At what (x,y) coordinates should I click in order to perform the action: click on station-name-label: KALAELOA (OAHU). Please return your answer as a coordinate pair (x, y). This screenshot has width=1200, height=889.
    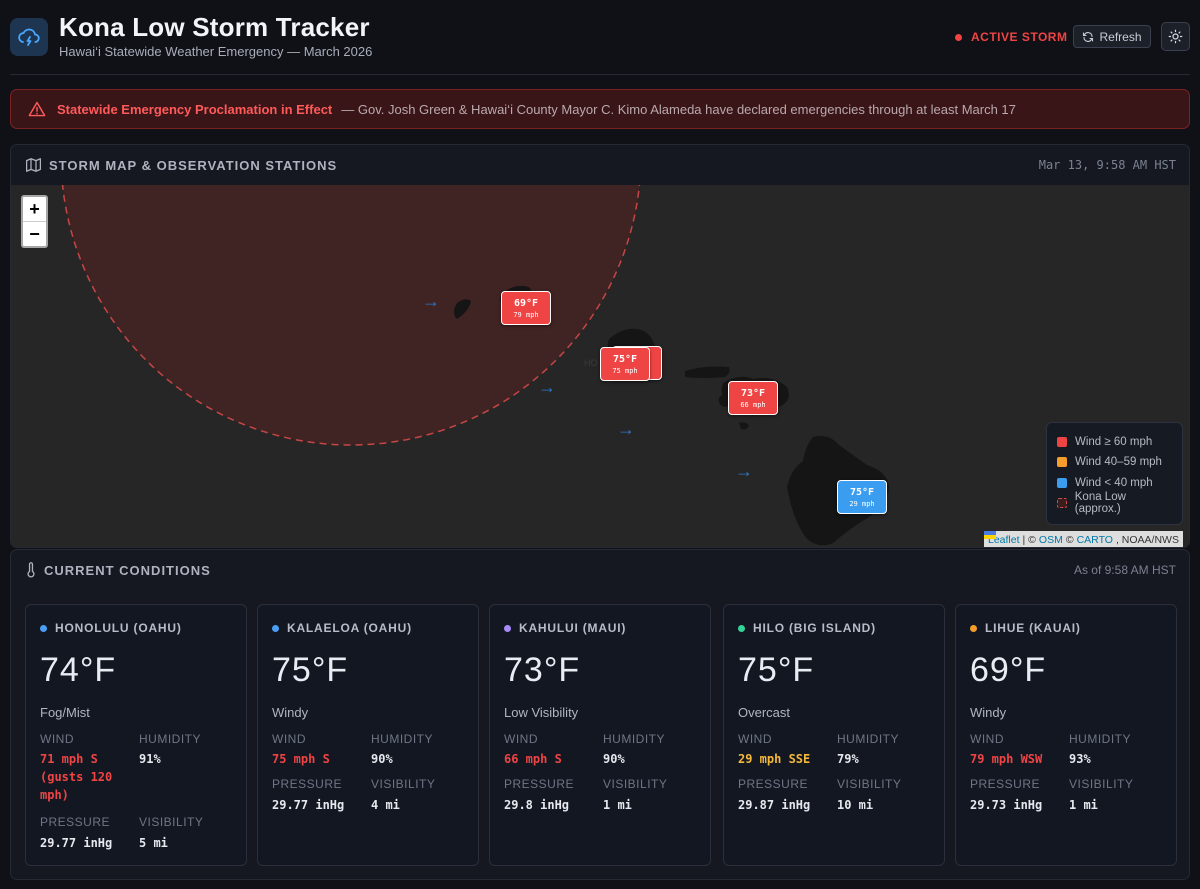
    Looking at the image, I should click on (349, 628).